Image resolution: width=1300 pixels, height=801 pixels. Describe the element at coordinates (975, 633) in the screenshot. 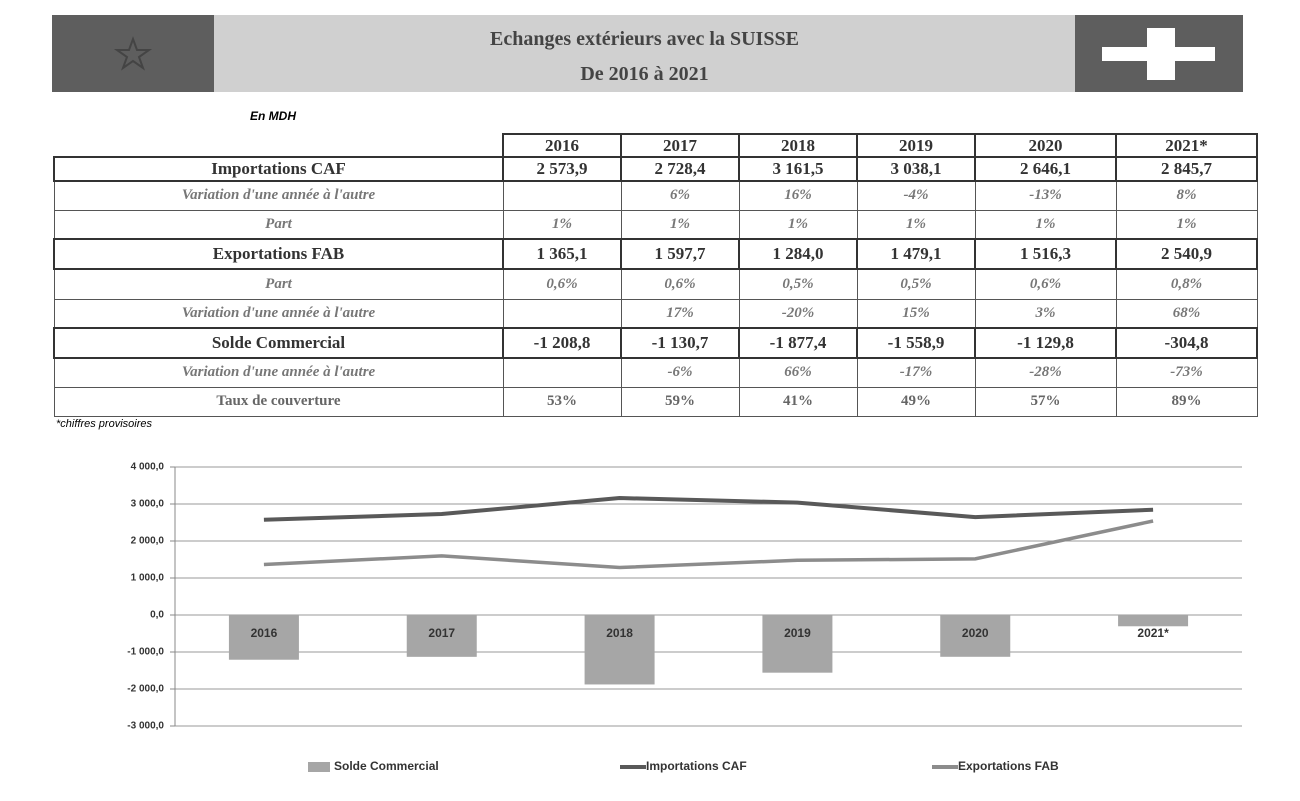

I see `x-tick-label: 2020` at that location.